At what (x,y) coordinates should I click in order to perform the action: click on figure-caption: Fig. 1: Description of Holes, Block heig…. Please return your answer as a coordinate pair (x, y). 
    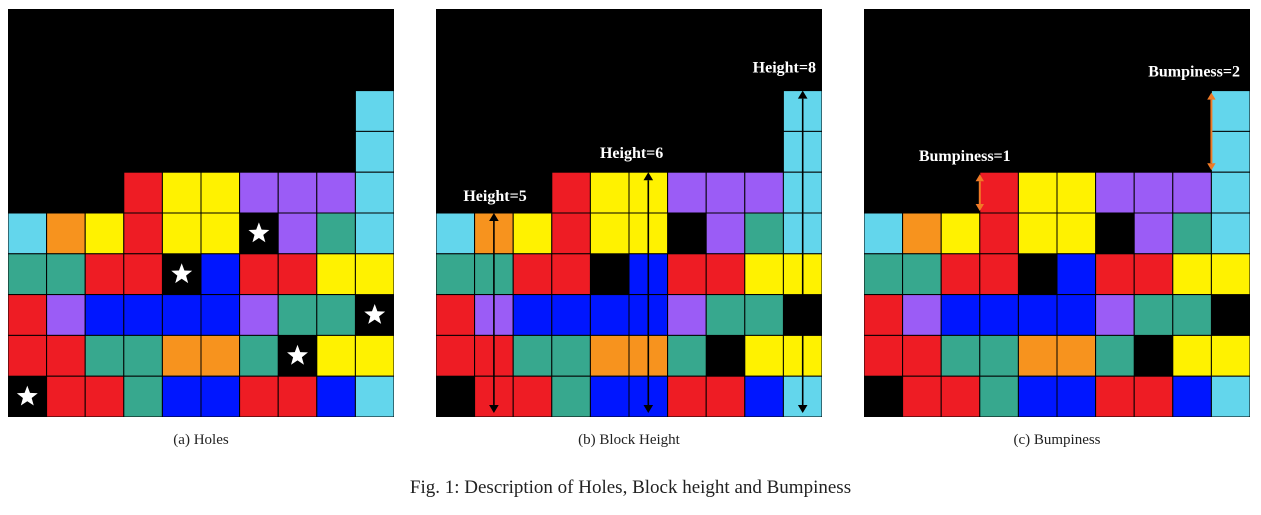
    Looking at the image, I should click on (630, 487).